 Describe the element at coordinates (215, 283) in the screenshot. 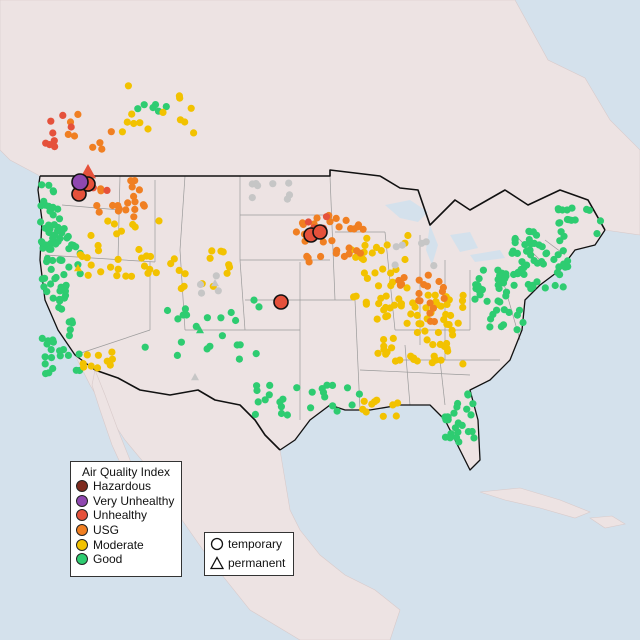

I see `permanent-marker-no-data` at that location.